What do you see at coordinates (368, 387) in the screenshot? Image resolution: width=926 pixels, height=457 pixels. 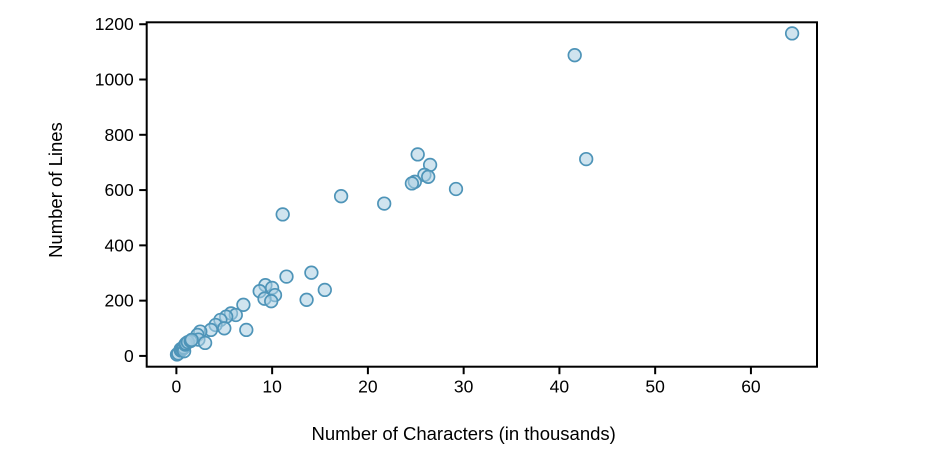 I see `x-tick-label: 20` at bounding box center [368, 387].